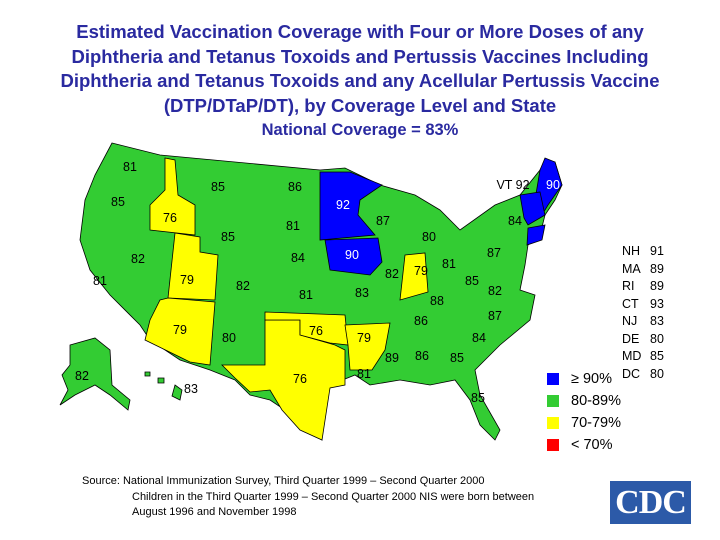  Describe the element at coordinates (553, 185) in the screenshot. I see `label-me: 90` at that location.